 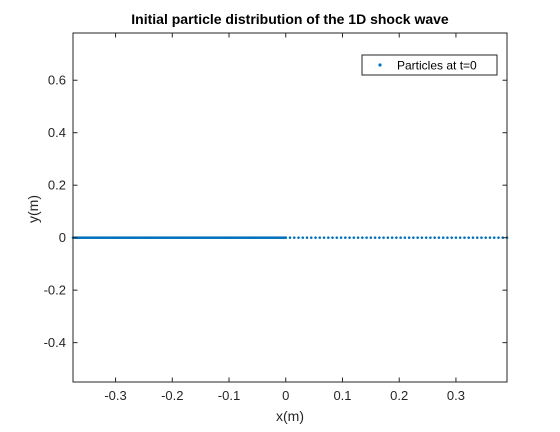 What do you see at coordinates (290, 416) in the screenshot?
I see `x-axis-label: x(m)` at bounding box center [290, 416].